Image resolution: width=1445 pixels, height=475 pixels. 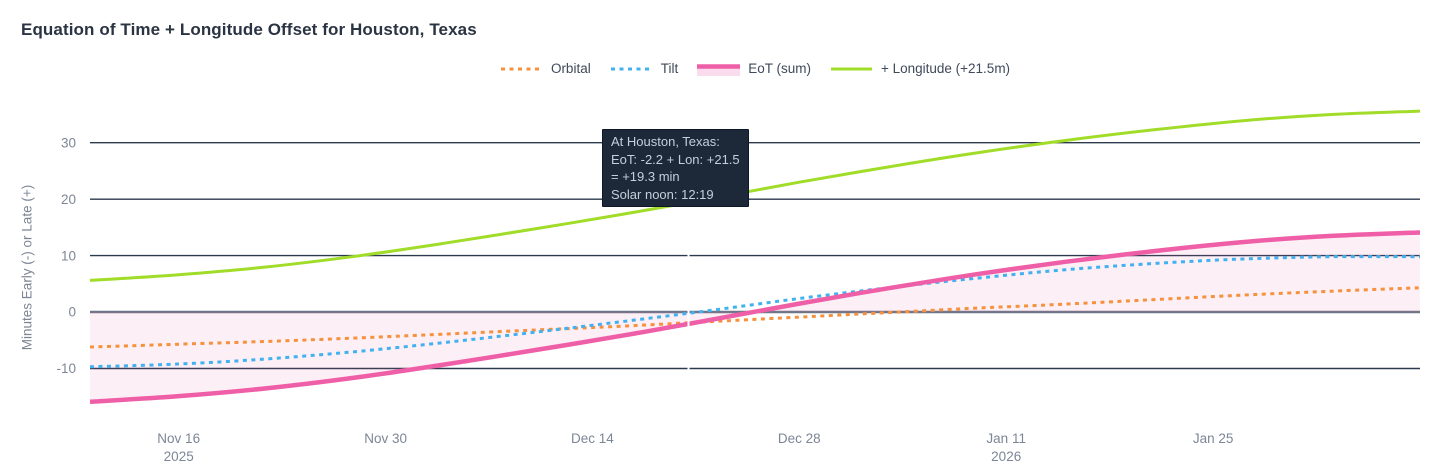 I want to click on series-orbital-line, so click(x=755, y=317).